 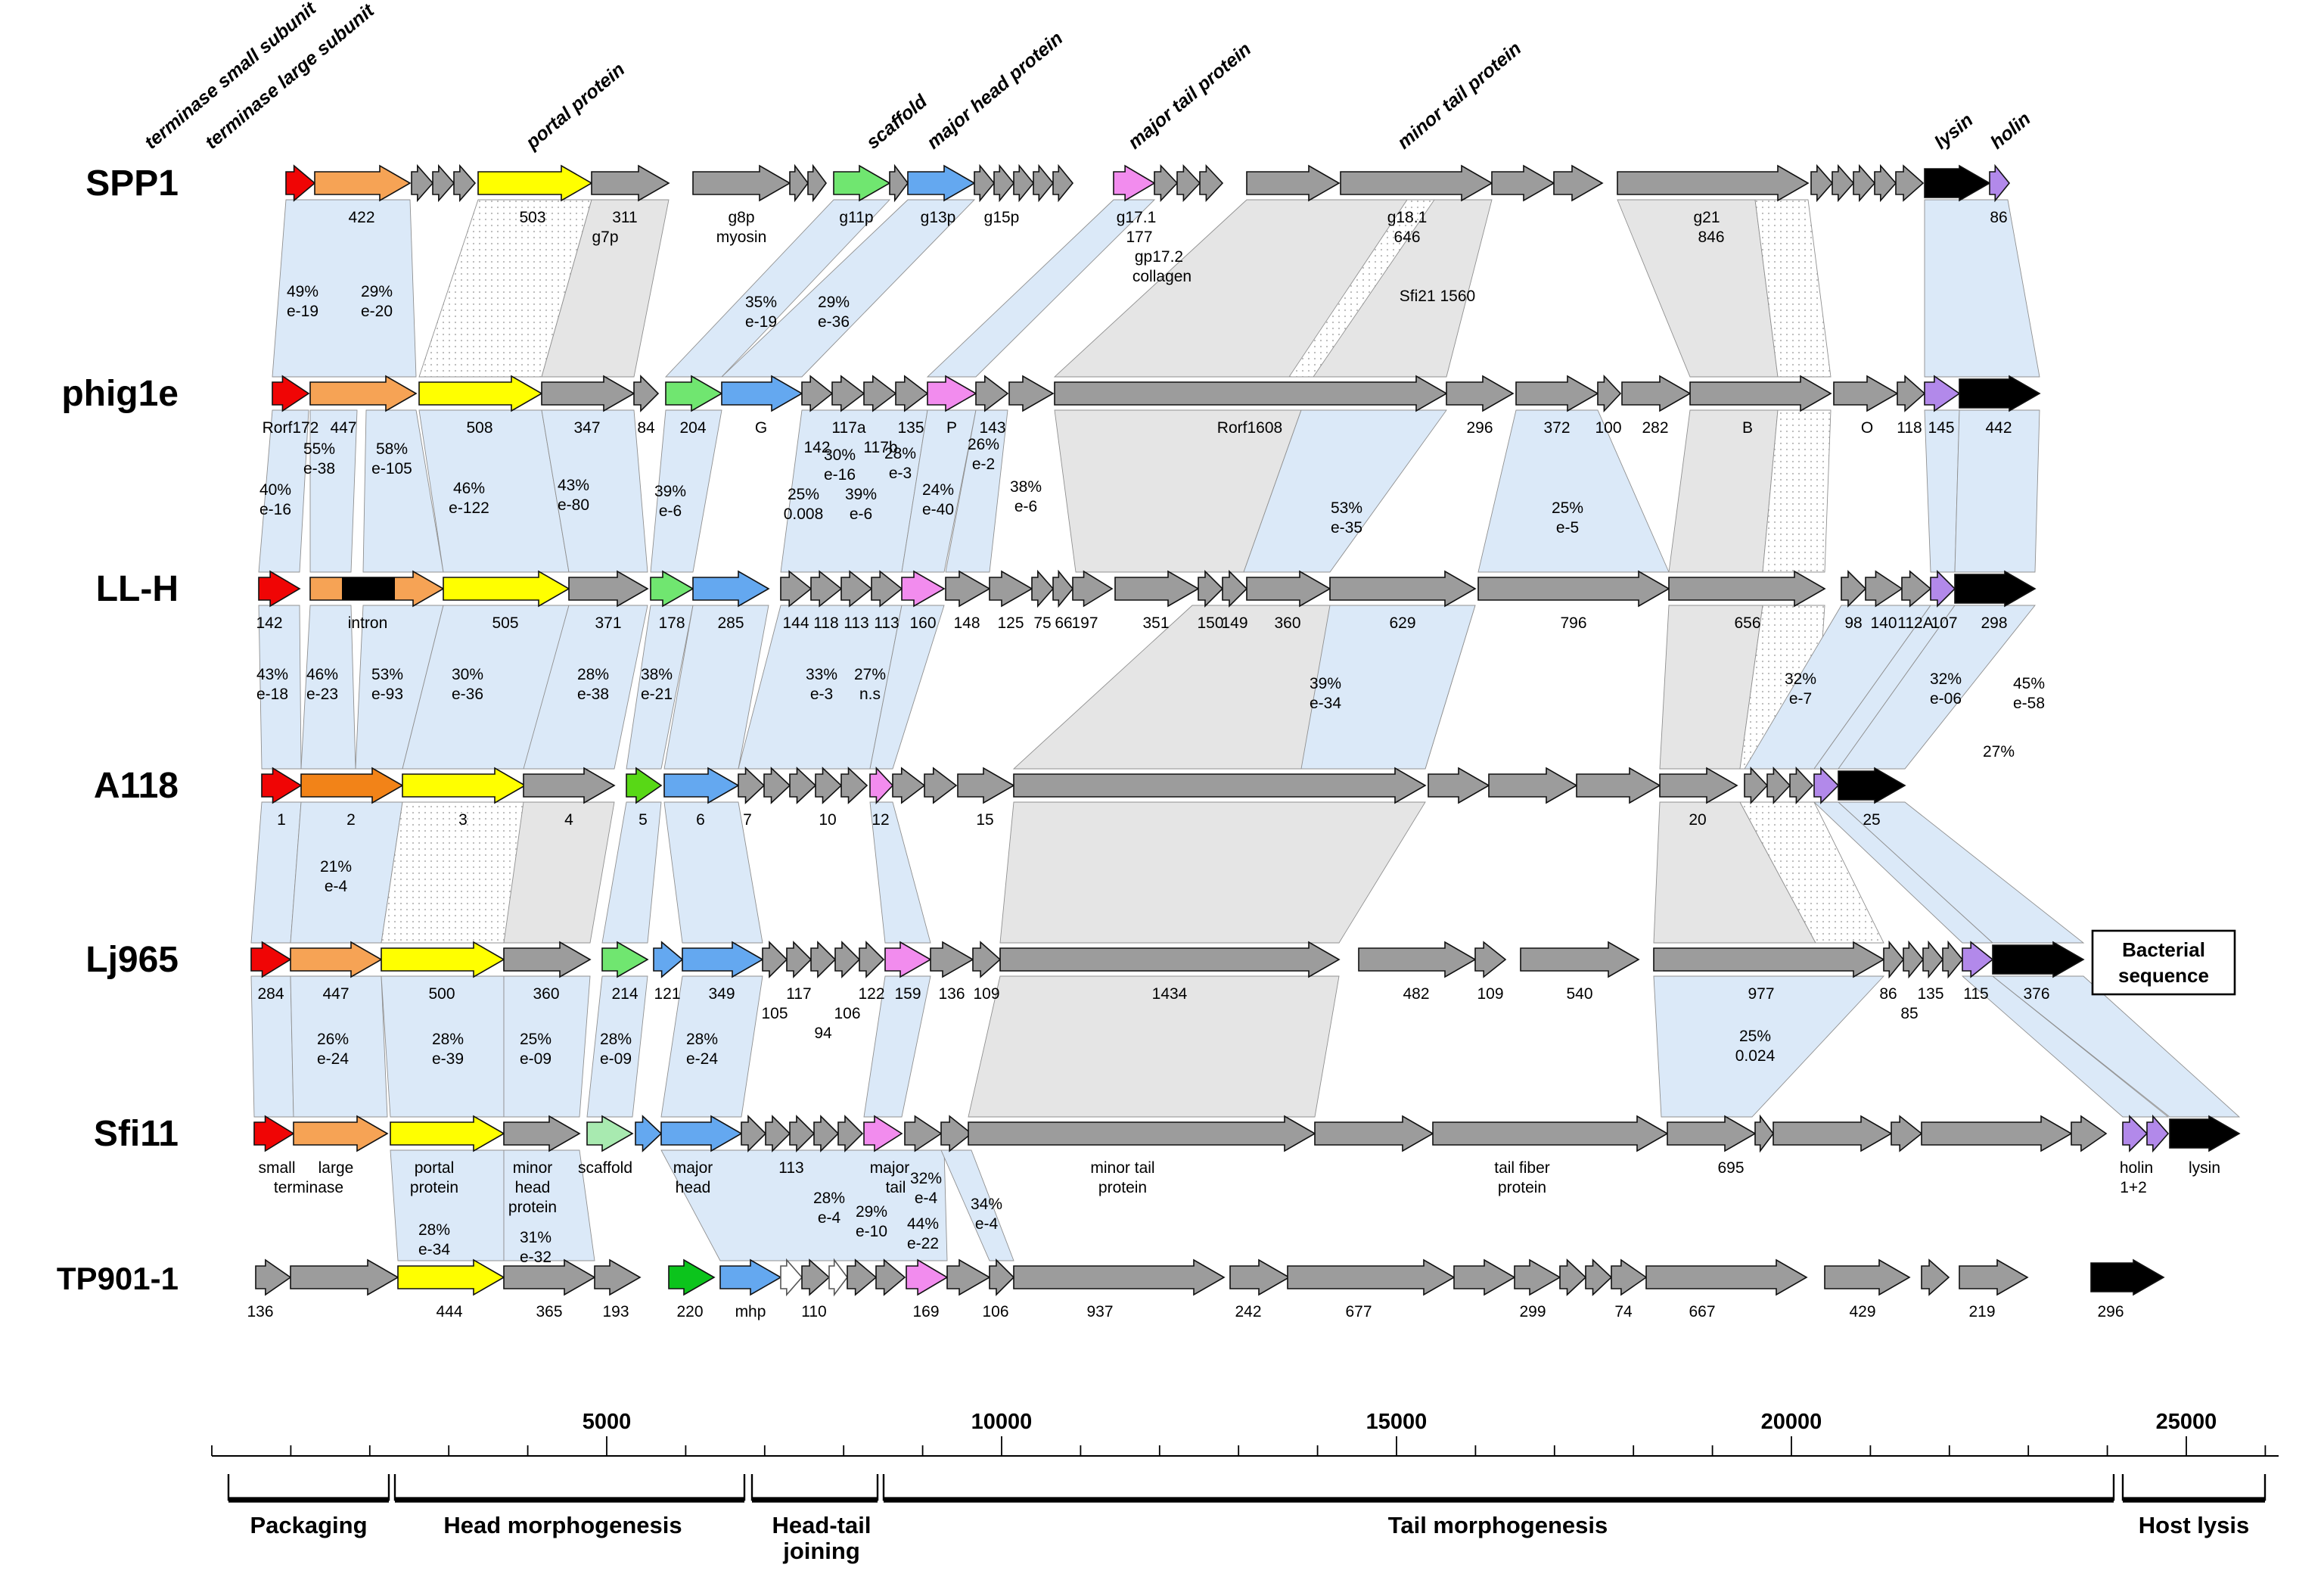 I want to click on similarity-label: 45%, so click(x=2029, y=683).